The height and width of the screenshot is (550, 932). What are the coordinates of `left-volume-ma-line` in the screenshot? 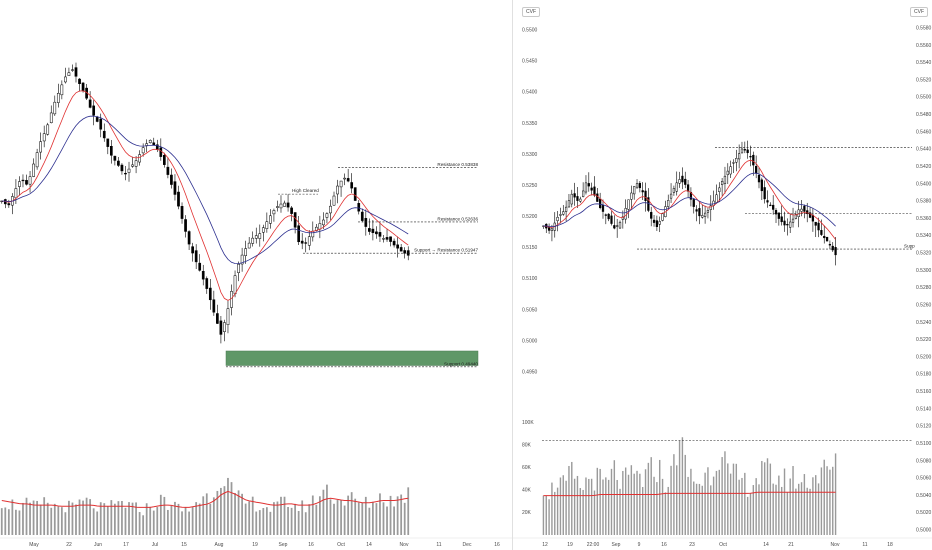 It's located at (205, 499).